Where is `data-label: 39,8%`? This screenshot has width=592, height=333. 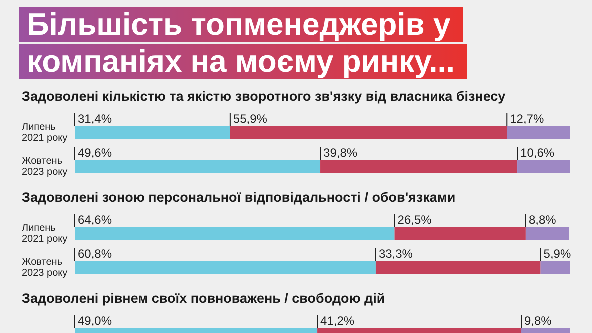
data-label: 39,8% is located at coordinates (341, 153).